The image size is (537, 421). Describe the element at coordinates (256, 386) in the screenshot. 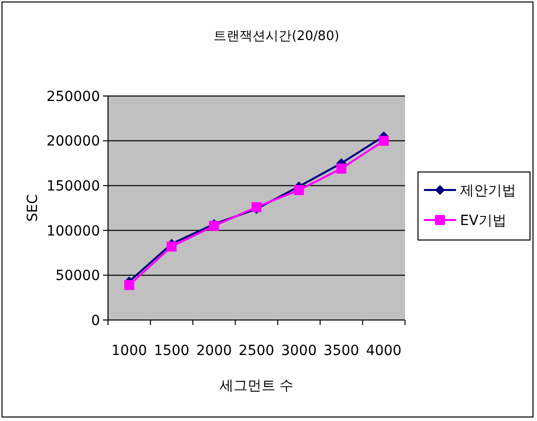

I see `x-axis-title: 세그먼트 수` at that location.